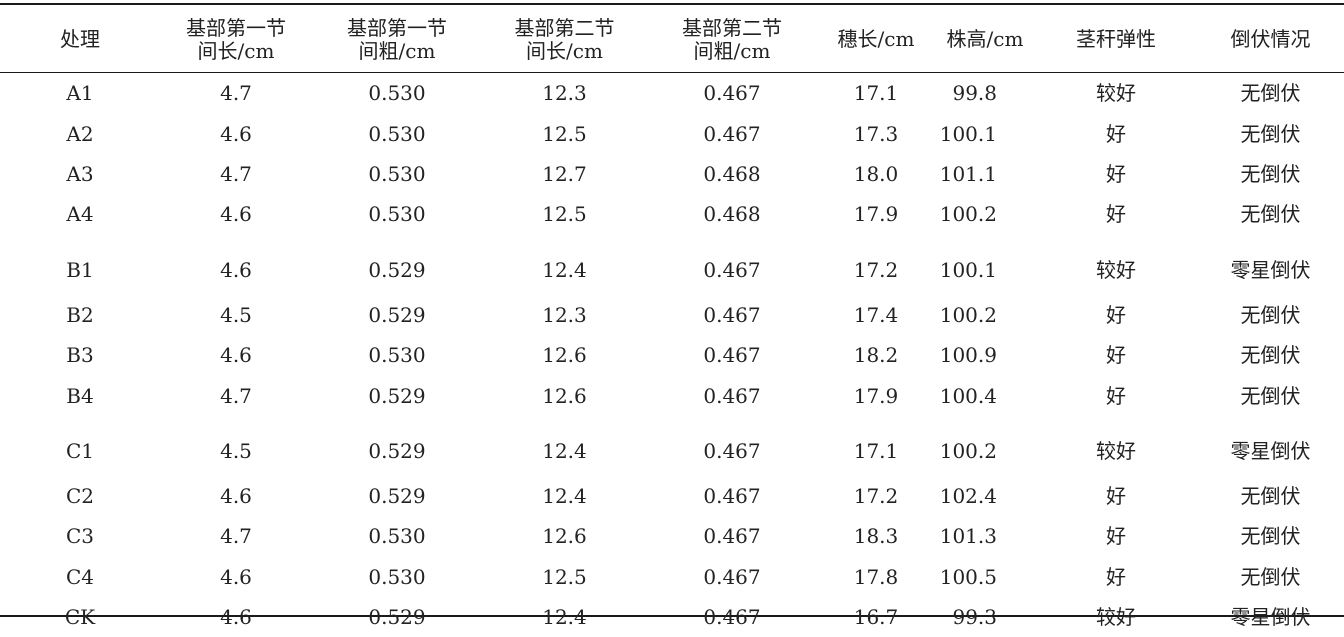 The width and height of the screenshot is (1344, 637). Describe the element at coordinates (80, 214) in the screenshot. I see `col-treatment-cell: A4` at that location.